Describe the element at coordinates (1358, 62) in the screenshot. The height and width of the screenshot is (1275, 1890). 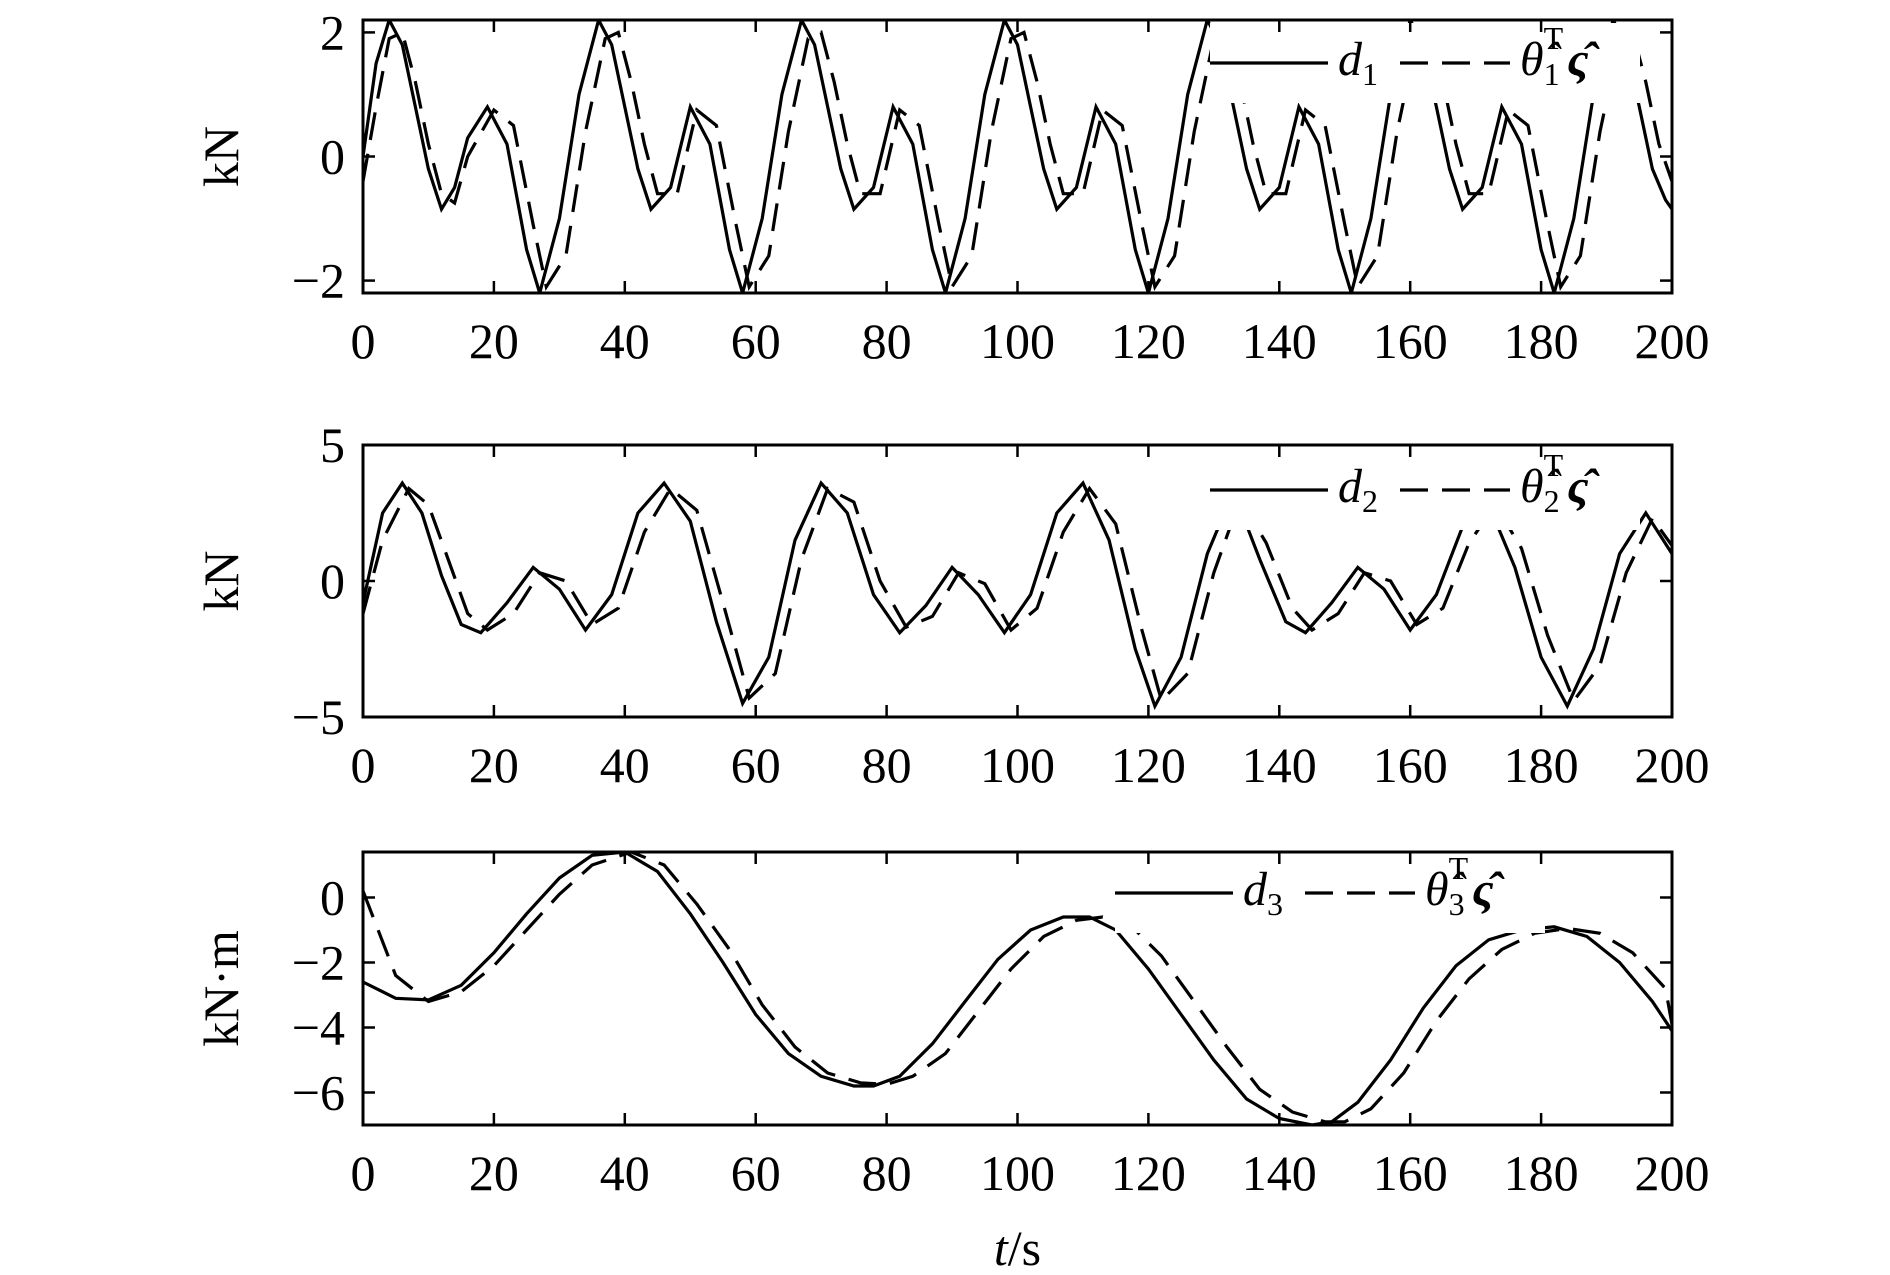
I see `legend-entry-1: d1` at that location.